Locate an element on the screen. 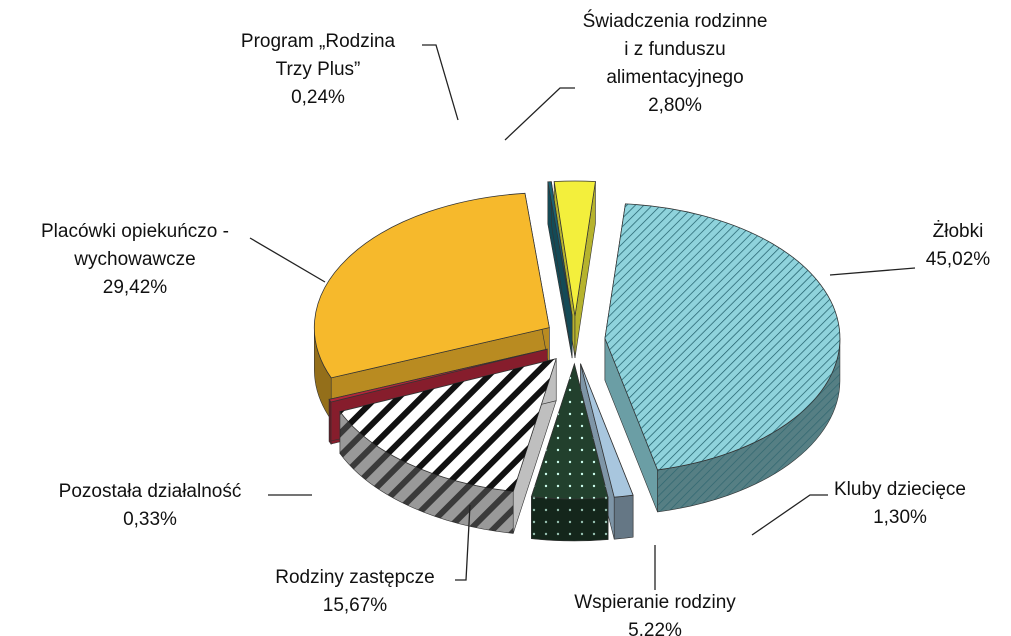 This screenshot has width=1011, height=636. slice-label: Placówki opiekuńczo - is located at coordinates (135, 231).